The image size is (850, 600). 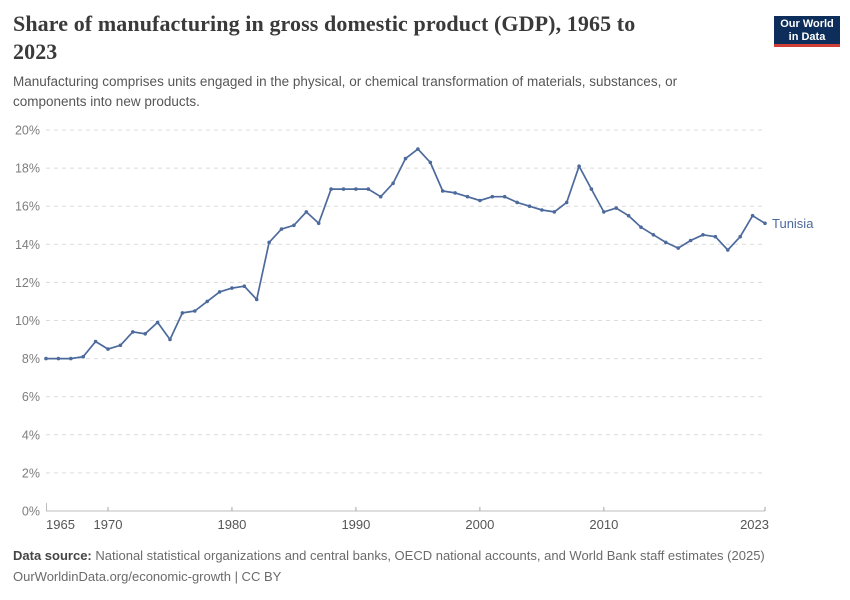 I want to click on y-tick-label: 6%, so click(x=31, y=397).